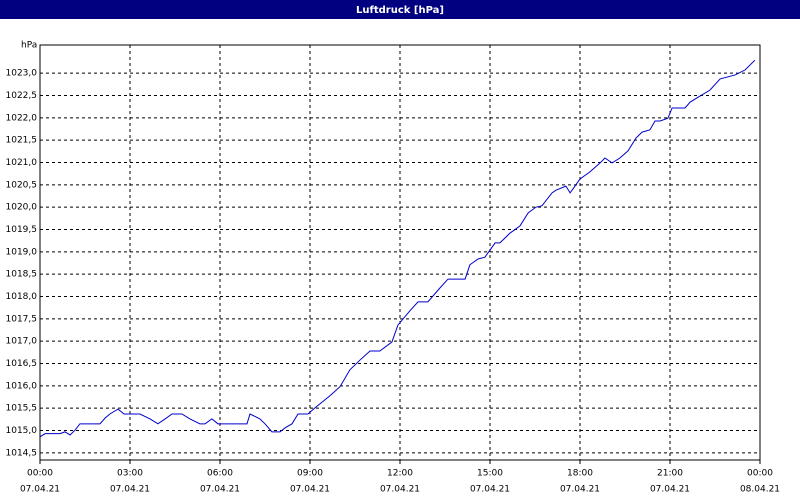 Image resolution: width=800 pixels, height=500 pixels. Describe the element at coordinates (22, 431) in the screenshot. I see `y-tick-label: 1015,0` at that location.